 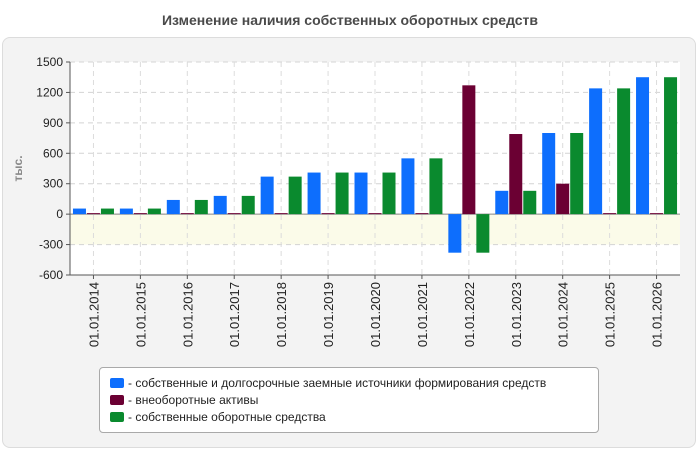 What do you see at coordinates (610, 314) in the screenshot?
I see `x-tick-label: 01.01.2025` at bounding box center [610, 314].